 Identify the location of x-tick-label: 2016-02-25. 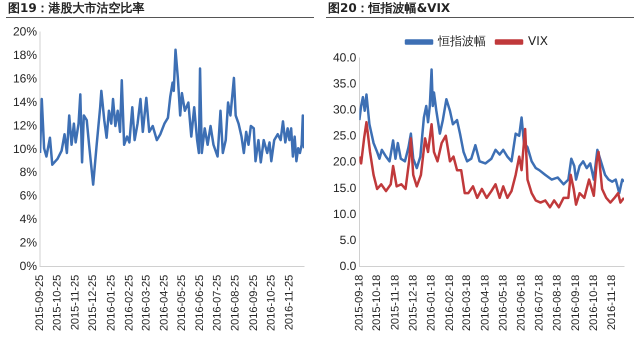
(129, 303).